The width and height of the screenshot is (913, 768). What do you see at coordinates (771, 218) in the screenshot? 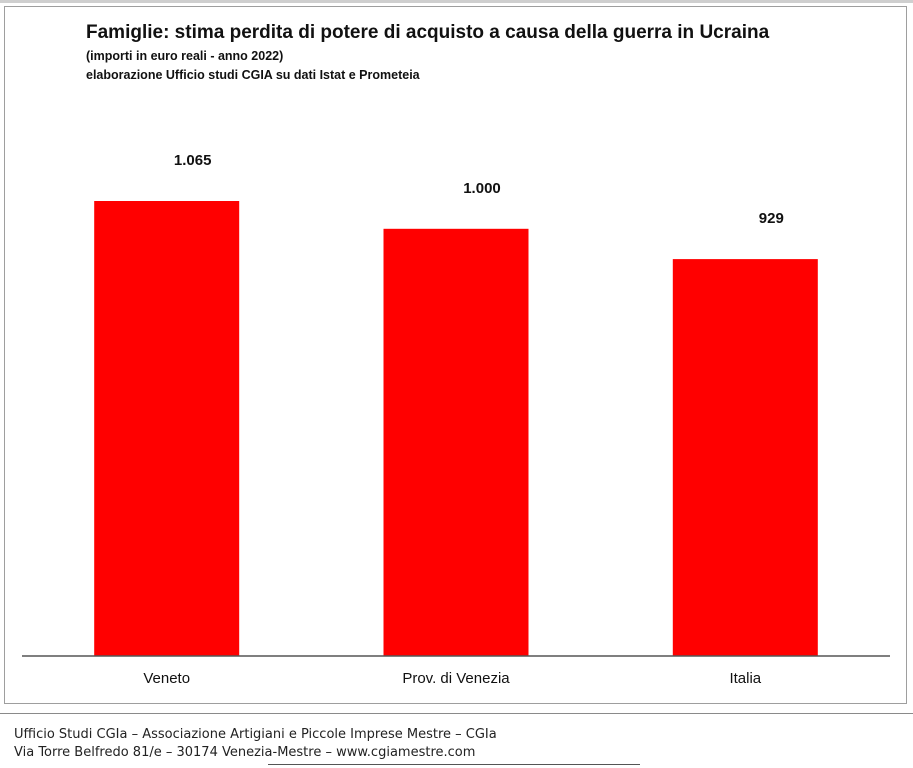
I see `value-label-italia: 929` at bounding box center [771, 218].